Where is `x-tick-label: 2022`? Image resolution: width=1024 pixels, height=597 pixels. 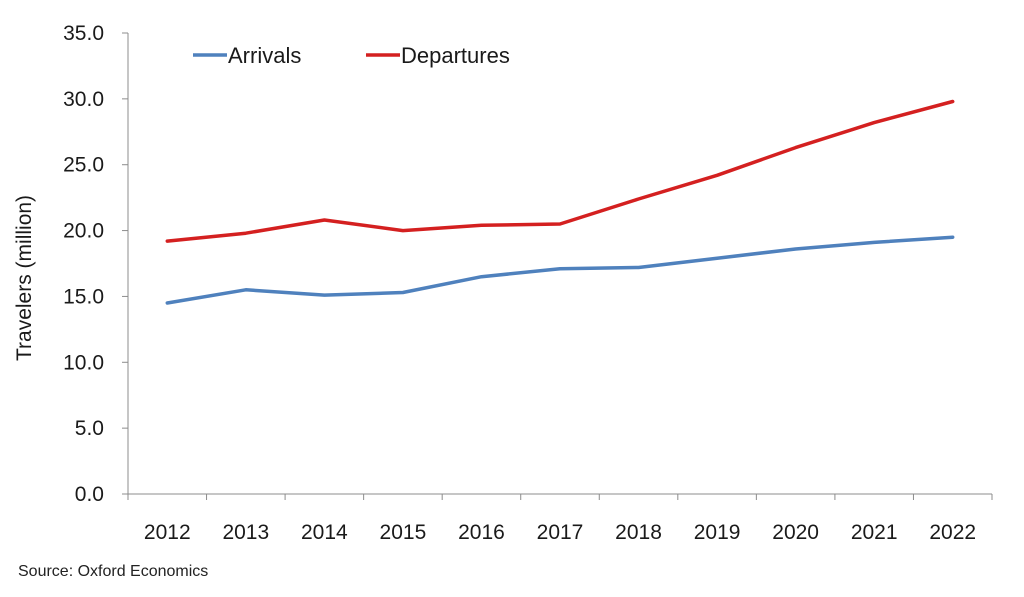 x-tick-label: 2022 is located at coordinates (952, 532).